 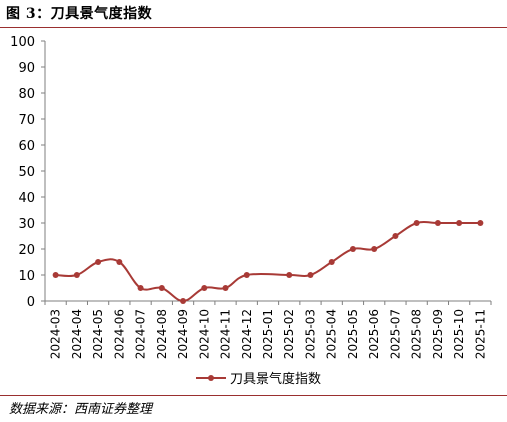 I want to click on x-tick-label: 2025-06, so click(x=374, y=334).